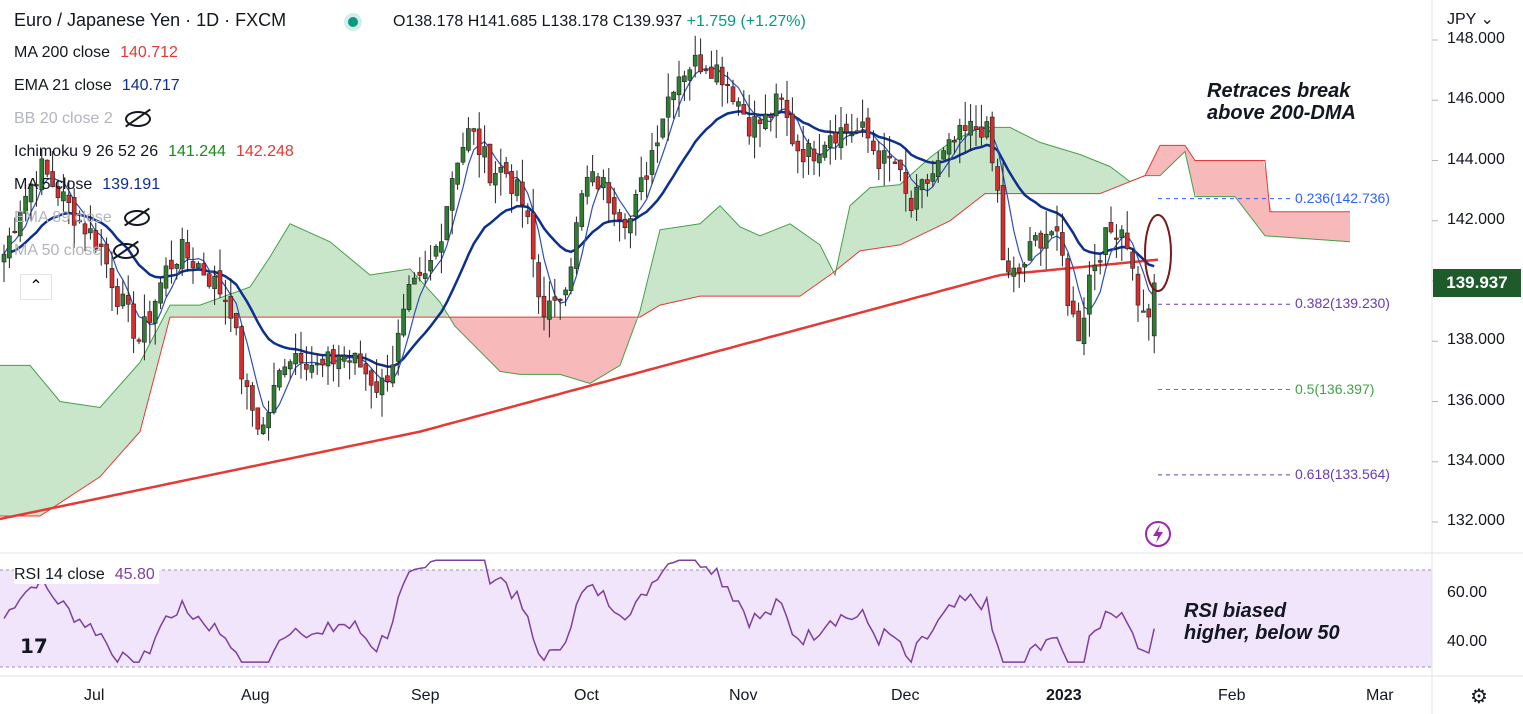 The width and height of the screenshot is (1523, 714). I want to click on currency-selector: JPY ⌄, so click(1470, 19).